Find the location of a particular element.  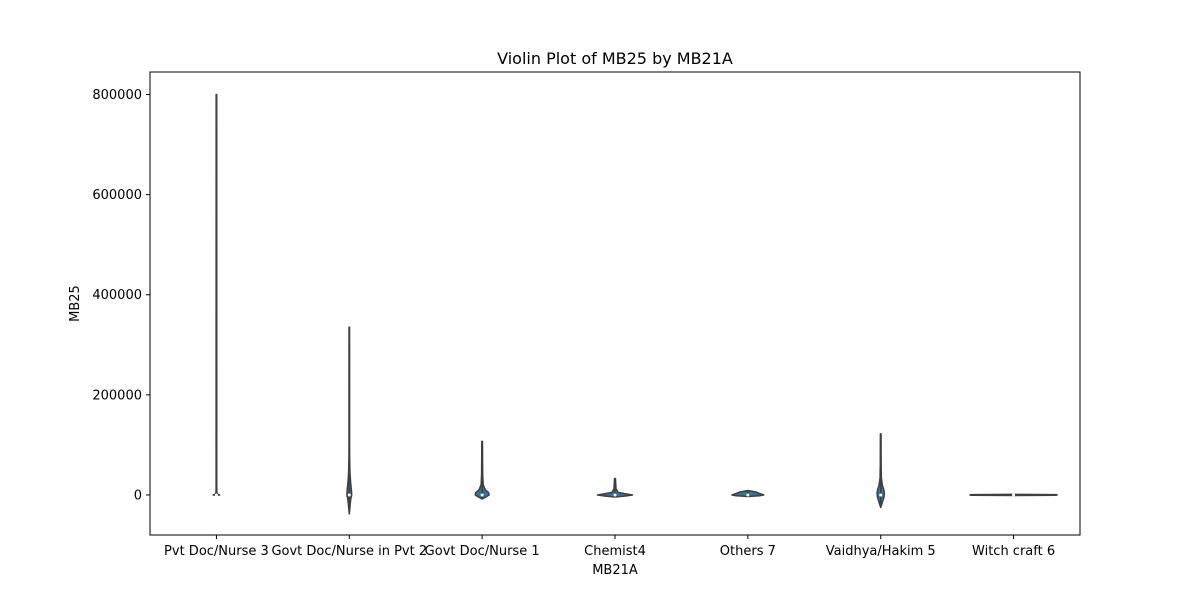

x-tick-label: Chemist4 is located at coordinates (615, 551).